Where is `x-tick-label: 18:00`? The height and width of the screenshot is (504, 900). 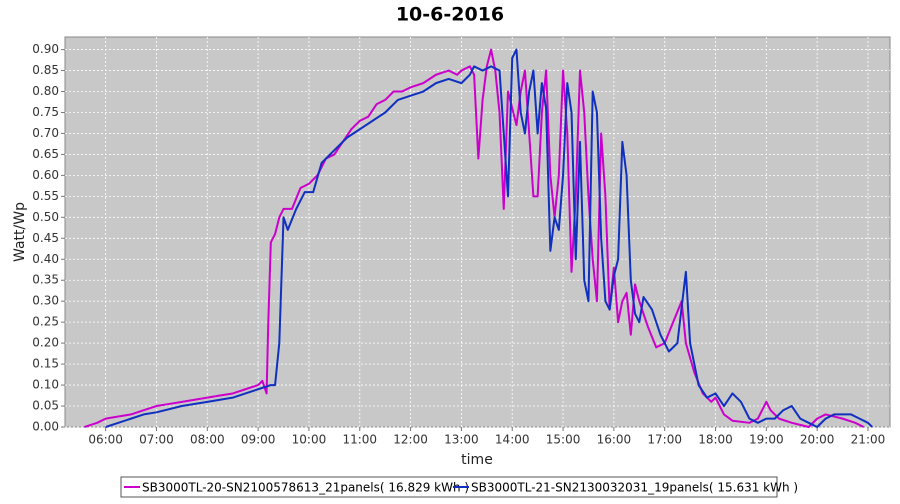 x-tick-label: 18:00 is located at coordinates (715, 440).